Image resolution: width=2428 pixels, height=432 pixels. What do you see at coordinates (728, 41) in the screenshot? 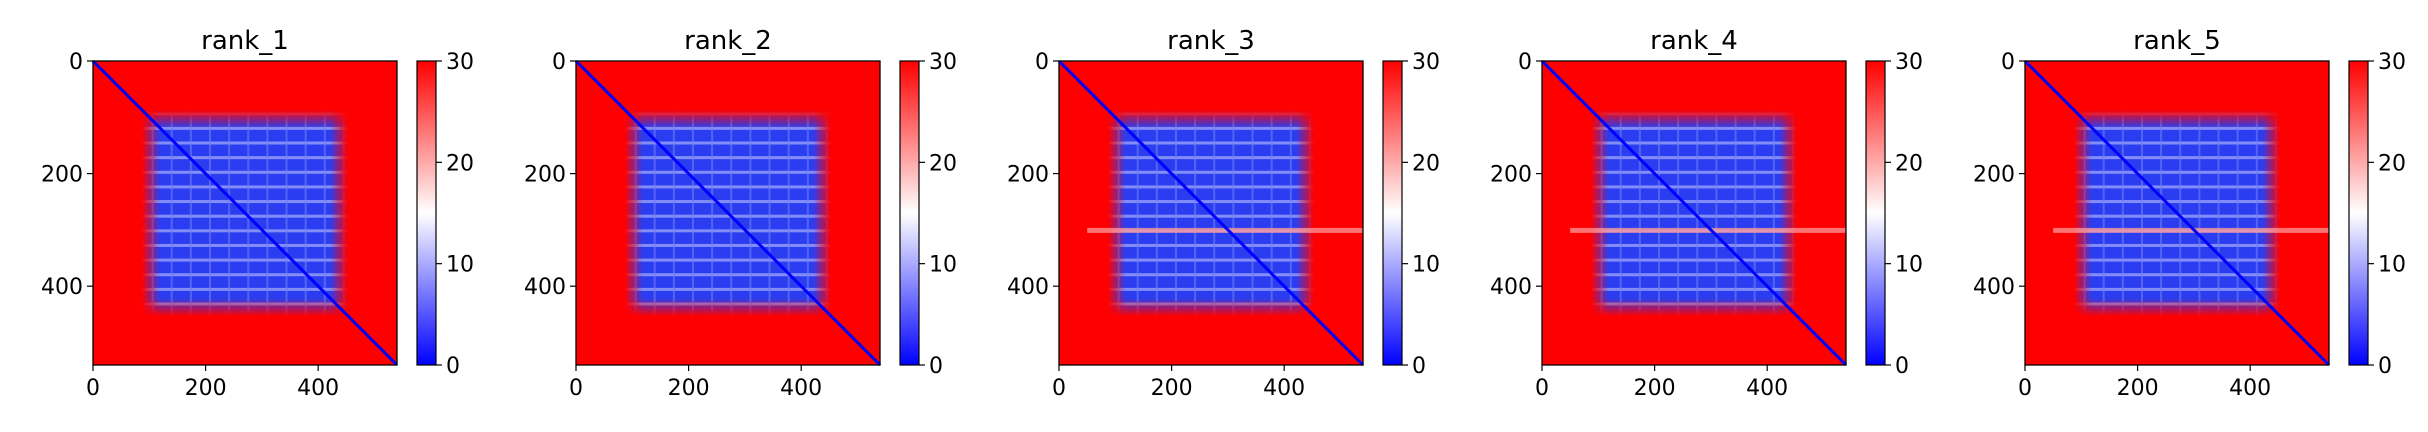
I see `panel-title: rank_2` at bounding box center [728, 41].